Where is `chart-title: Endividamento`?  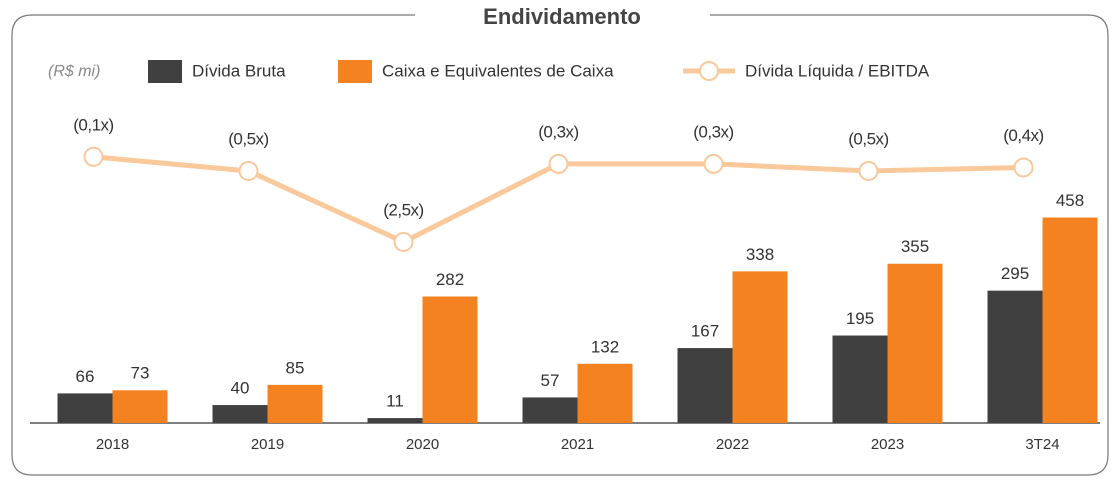
chart-title: Endividamento is located at coordinates (562, 16).